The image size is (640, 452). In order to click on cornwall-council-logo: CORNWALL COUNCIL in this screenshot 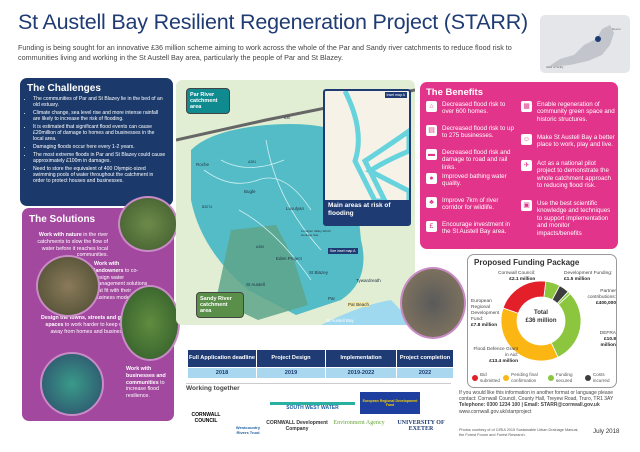, I will do `click(206, 418)`.